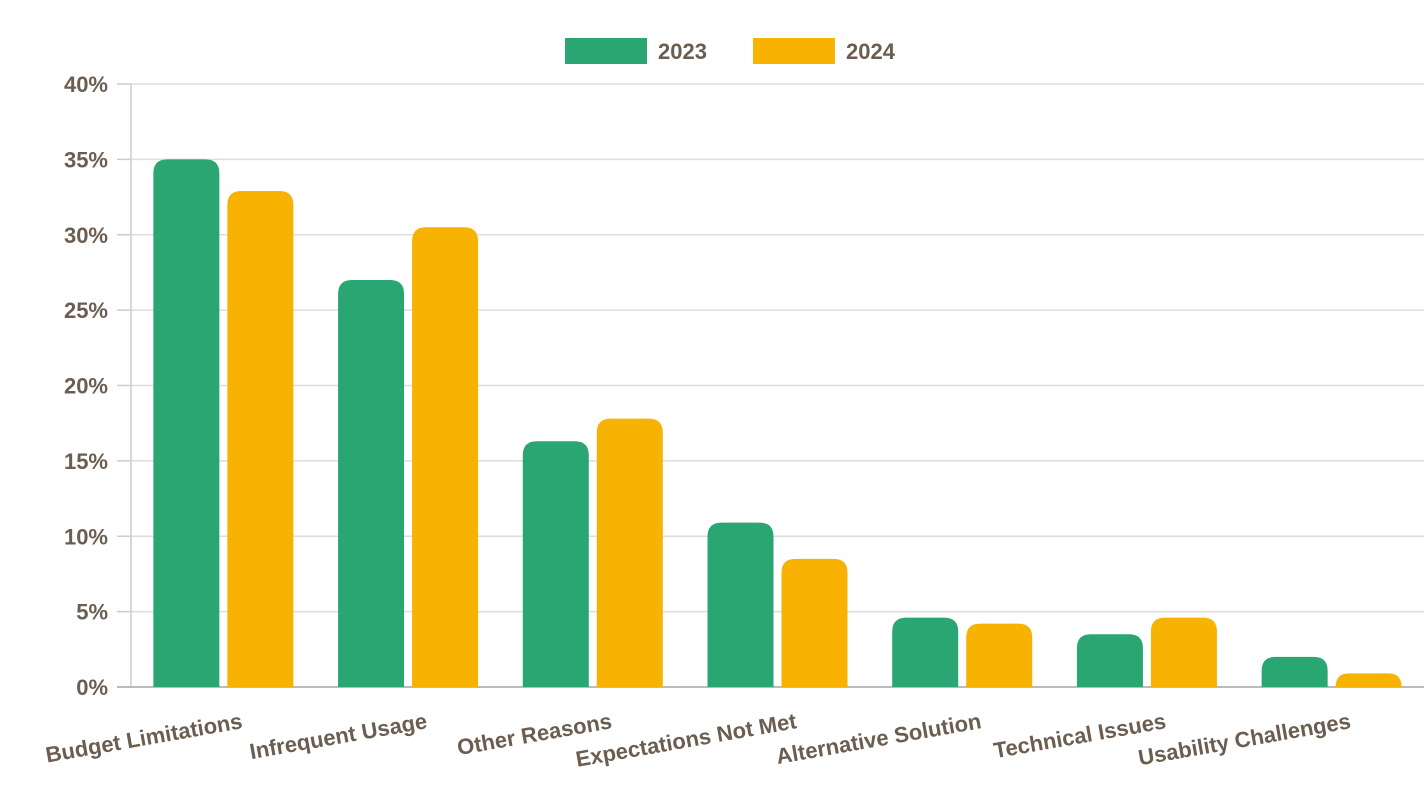  What do you see at coordinates (86, 235) in the screenshot?
I see `y-tick-label: 30%` at bounding box center [86, 235].